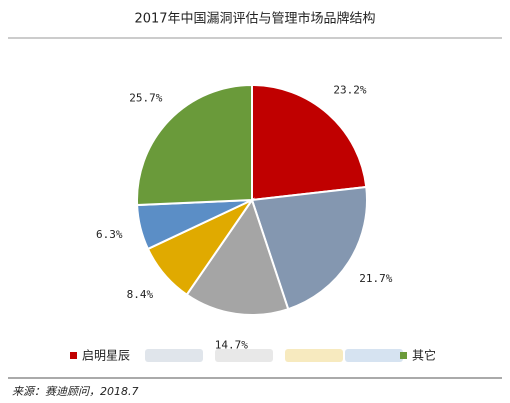 This screenshot has width=510, height=403. I want to click on data-label: 23.2%, so click(349, 89).